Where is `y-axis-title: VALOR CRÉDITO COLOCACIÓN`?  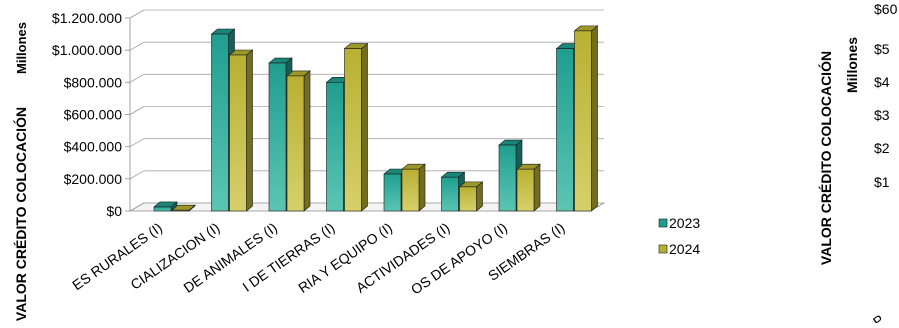
y-axis-title: VALOR CRÉDITO COLOCACIÓN is located at coordinates (20, 214).